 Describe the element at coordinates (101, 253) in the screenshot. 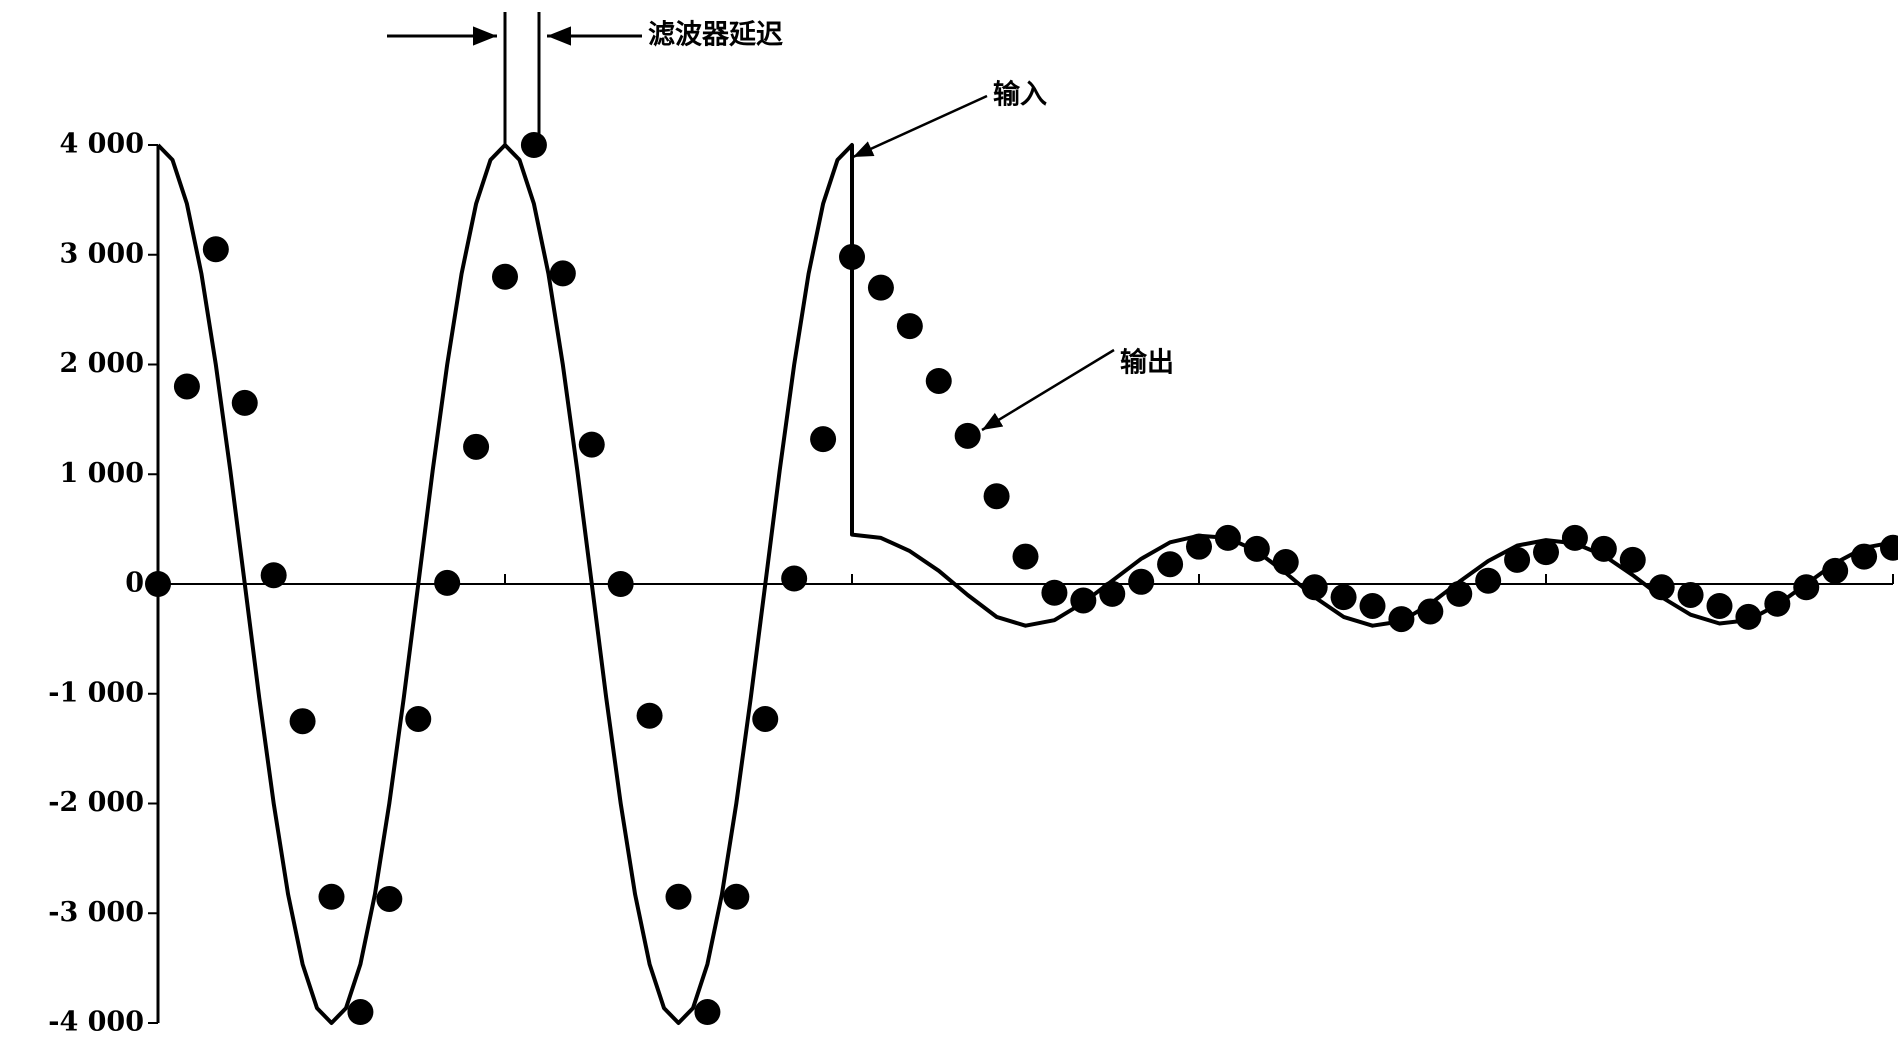

I see `y-tick-label: 3 000` at that location.